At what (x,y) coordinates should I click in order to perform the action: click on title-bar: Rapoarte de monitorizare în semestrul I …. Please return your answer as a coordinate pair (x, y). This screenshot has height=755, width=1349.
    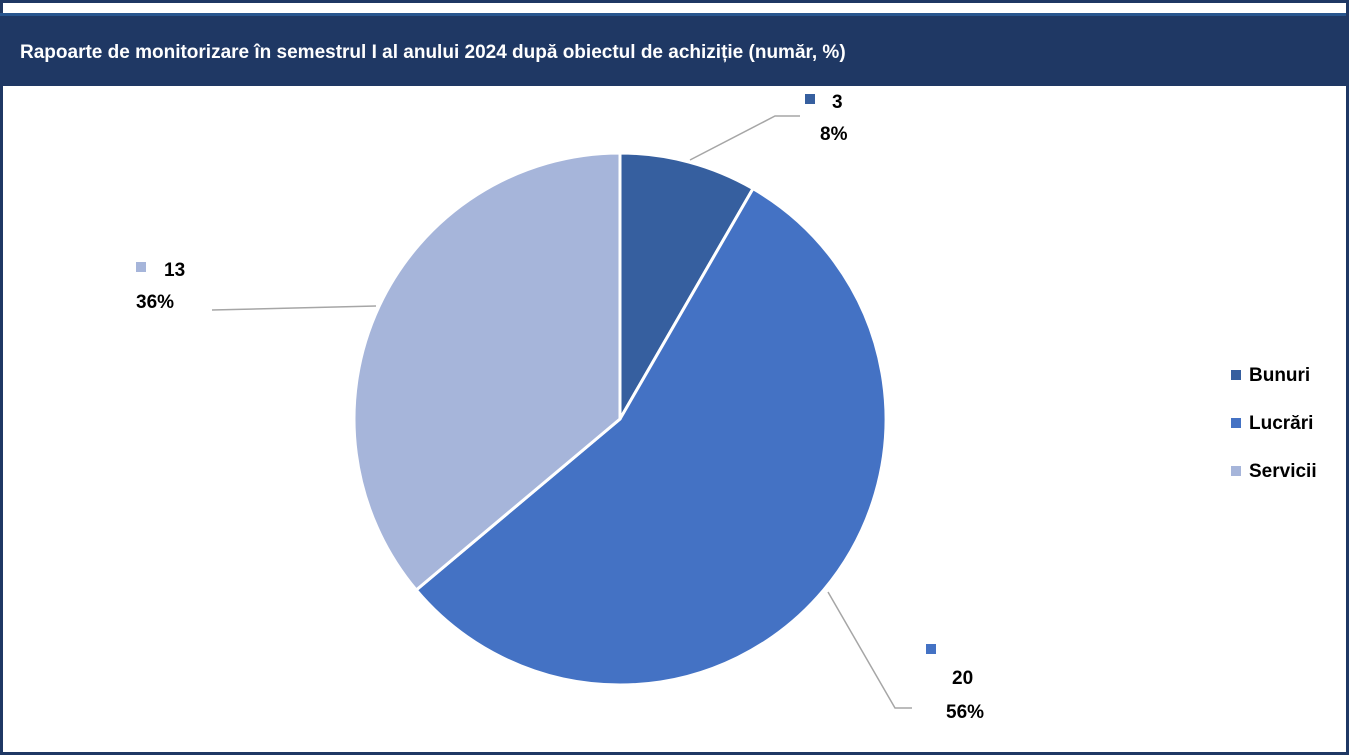
    Looking at the image, I should click on (673, 49).